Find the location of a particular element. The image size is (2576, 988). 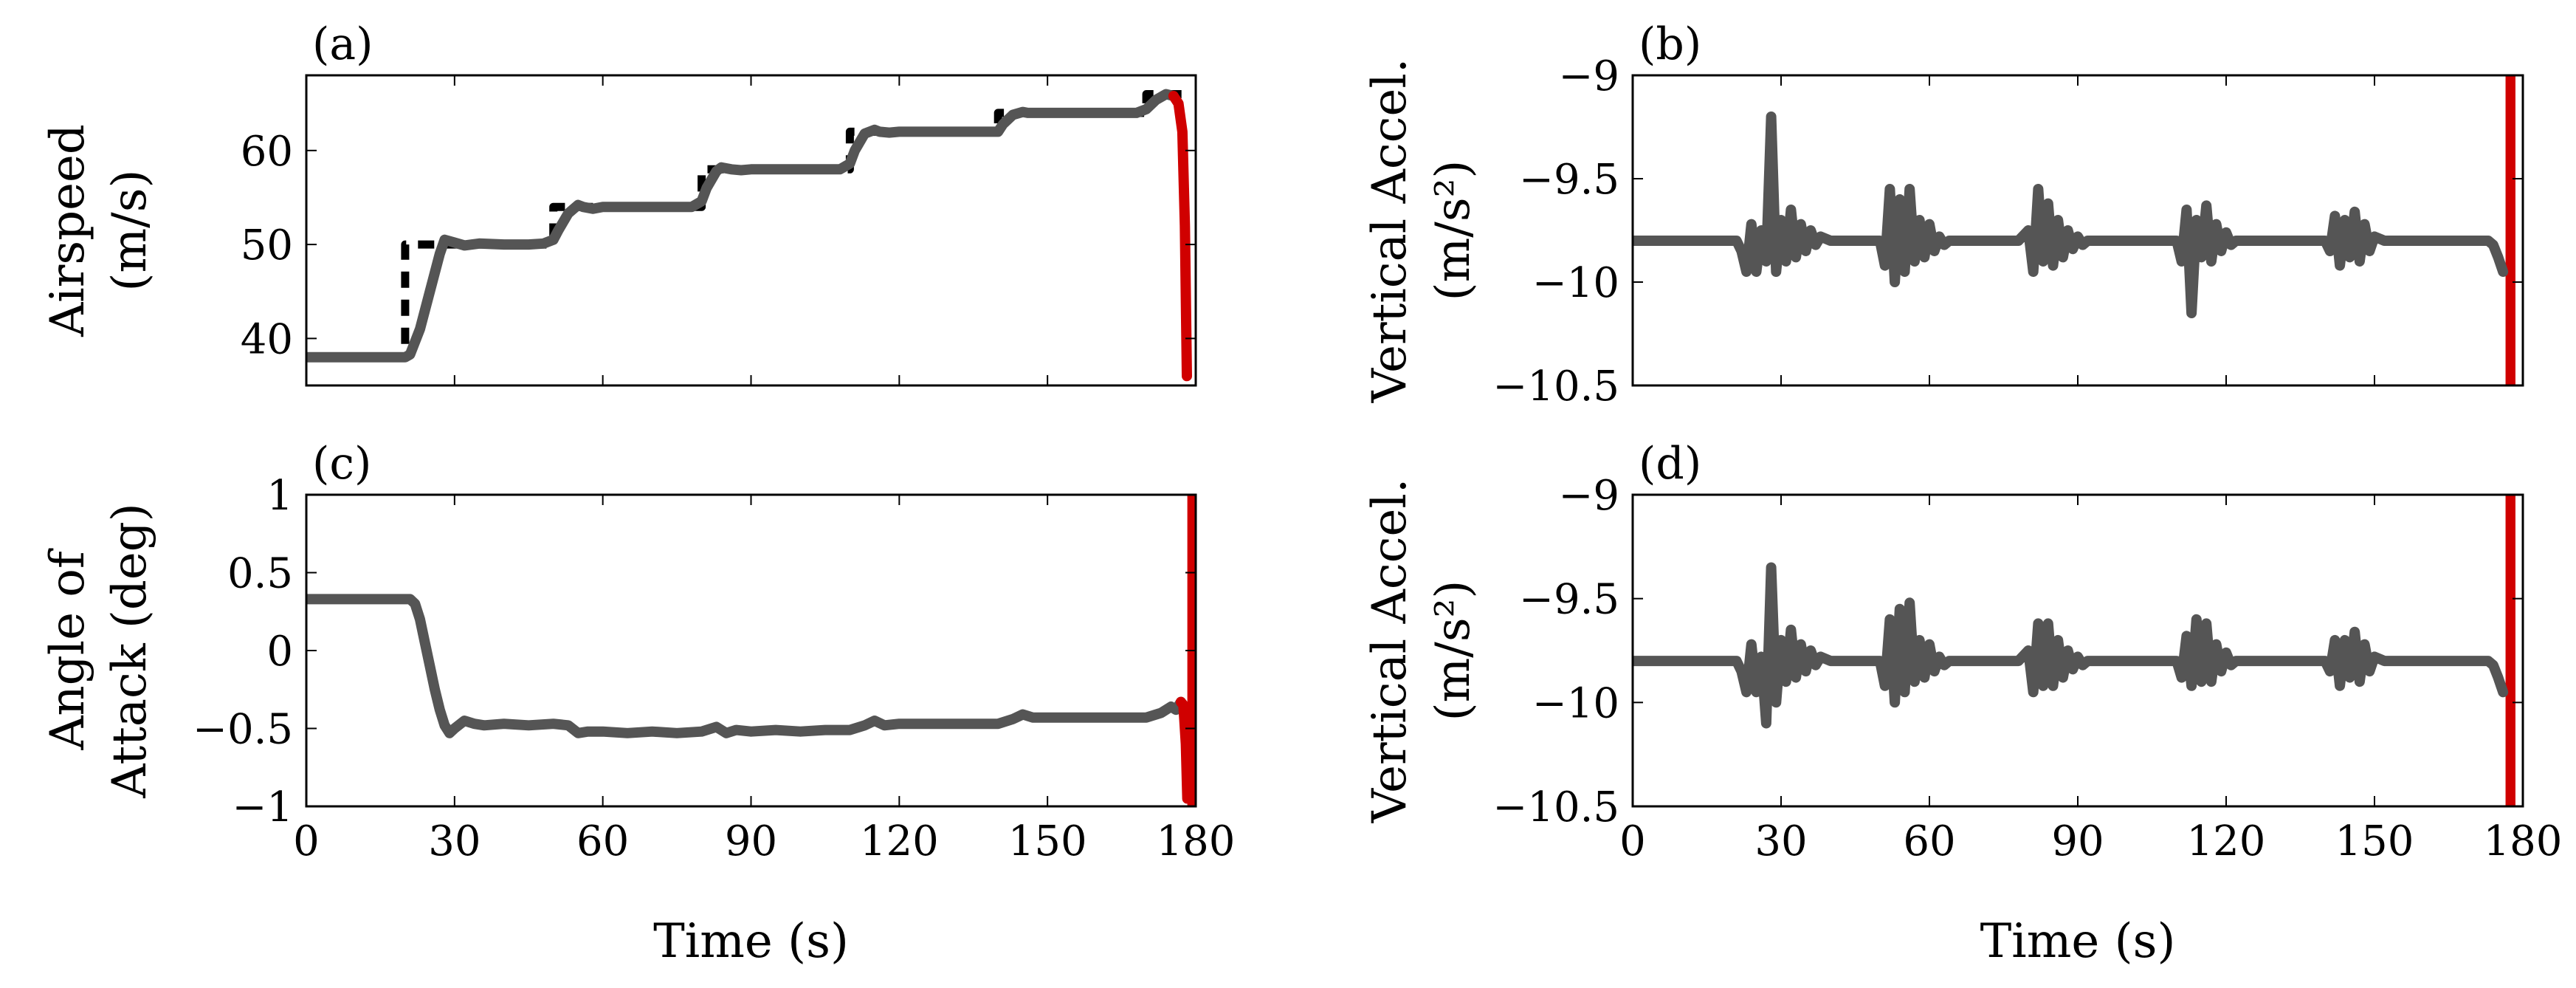

series-line-post-failure-angle-of-attack is located at coordinates (1184, 750).